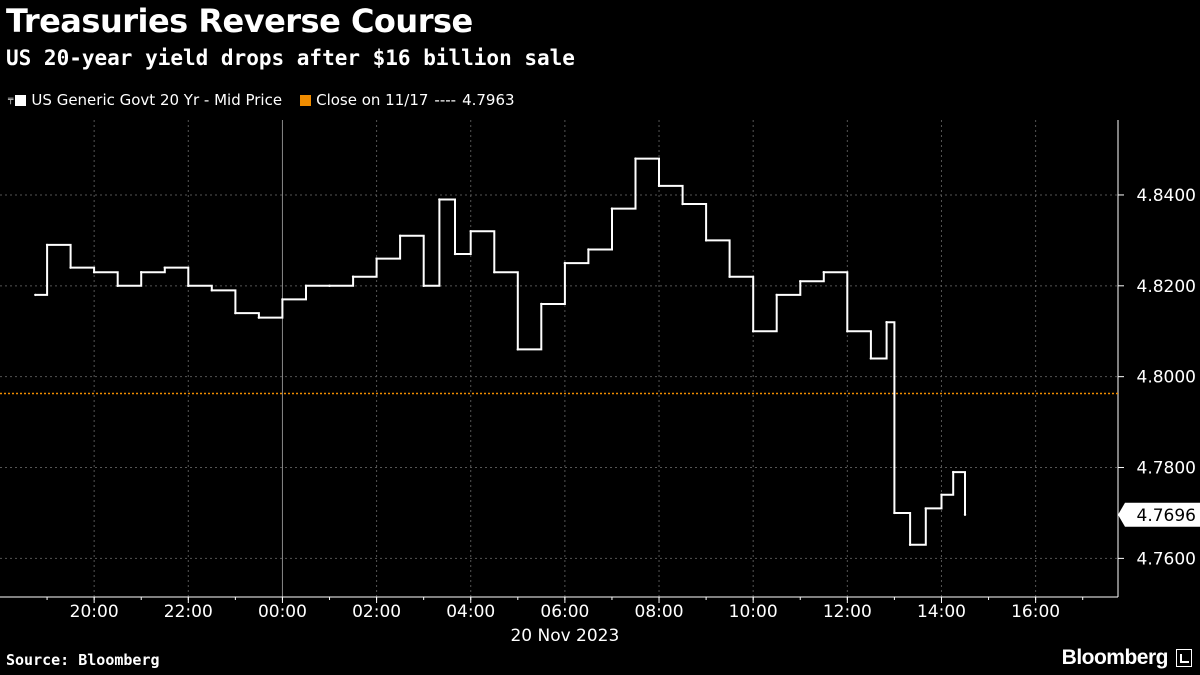 This screenshot has height=675, width=1200. I want to click on y-tick-label: 4.8400, so click(1166, 196).